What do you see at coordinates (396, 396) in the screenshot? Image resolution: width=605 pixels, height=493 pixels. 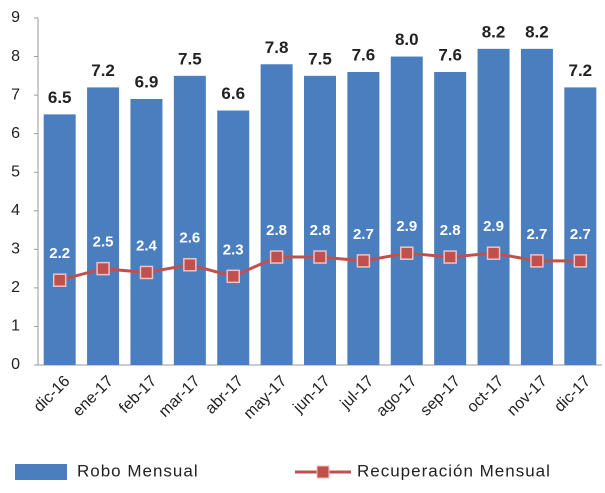 I see `x-tick-label: ago-17` at bounding box center [396, 396].